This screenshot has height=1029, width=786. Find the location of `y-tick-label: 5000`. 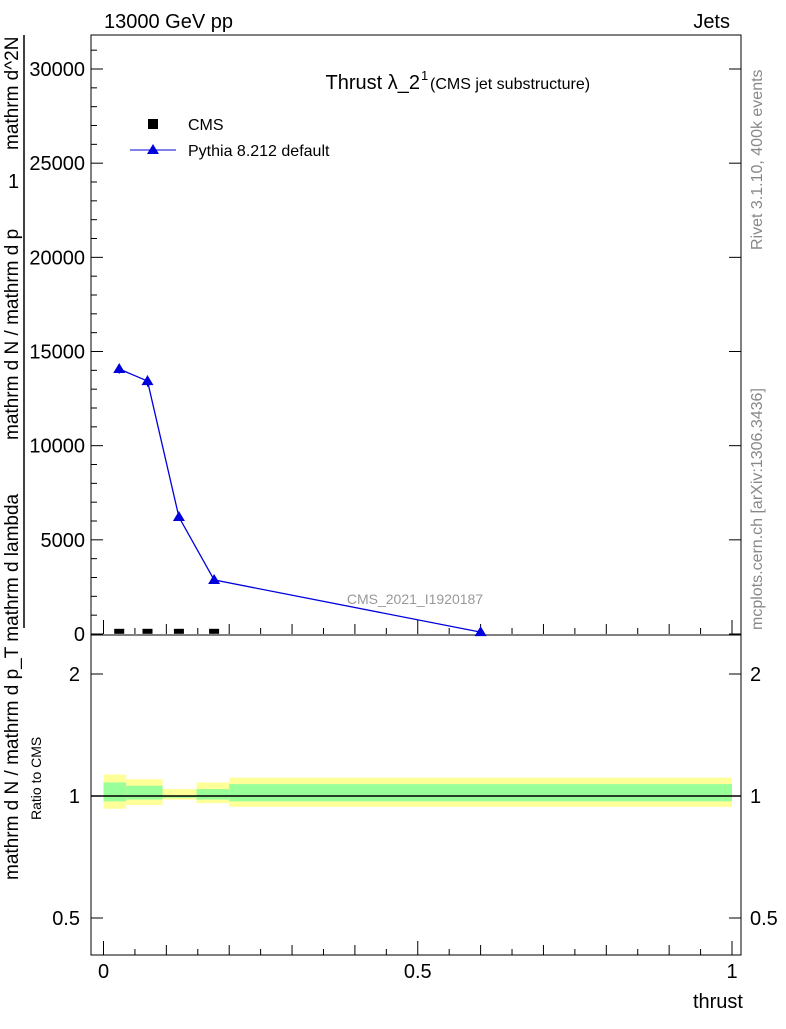

y-tick-label: 5000 is located at coordinates (63, 541).